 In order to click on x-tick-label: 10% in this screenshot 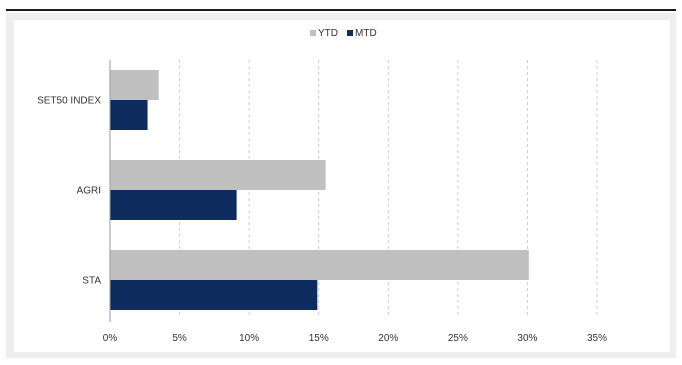, I will do `click(249, 338)`.